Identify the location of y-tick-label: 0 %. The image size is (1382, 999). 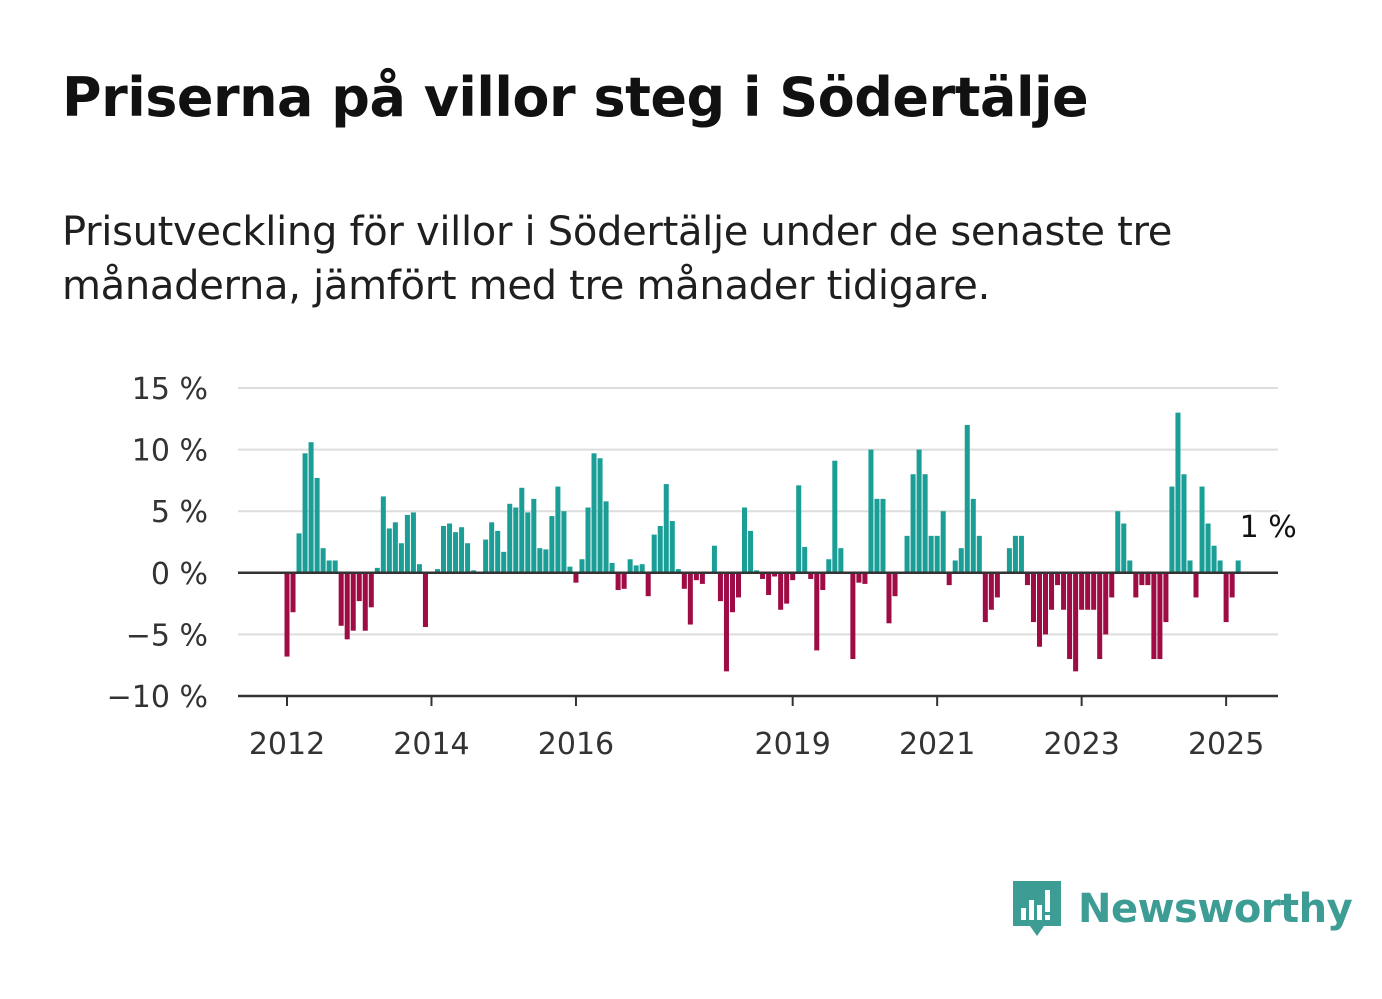
(179, 574).